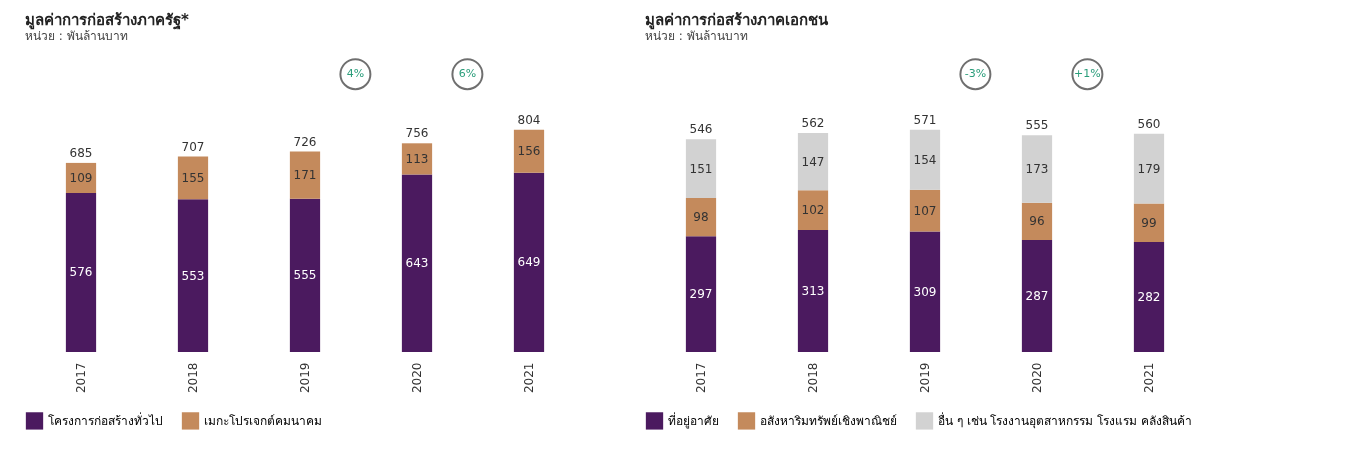 The image size is (1365, 467). Describe the element at coordinates (693, 420) in the screenshot. I see `legend-label: ที่อยู่อาศัย` at that location.